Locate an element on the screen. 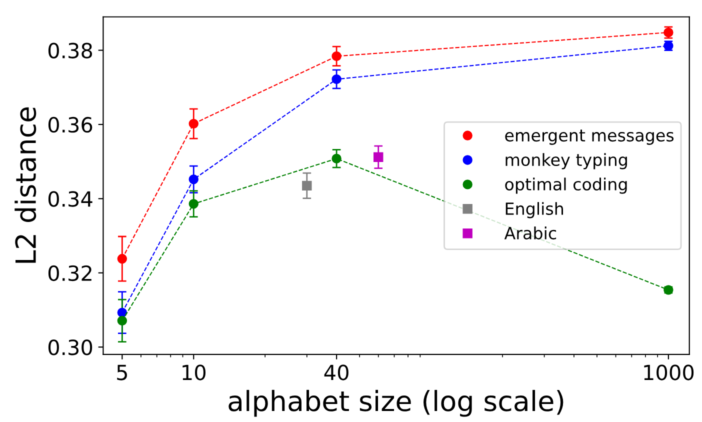 This screenshot has width=702, height=422. y-tick-label: 0.36 is located at coordinates (70, 124).